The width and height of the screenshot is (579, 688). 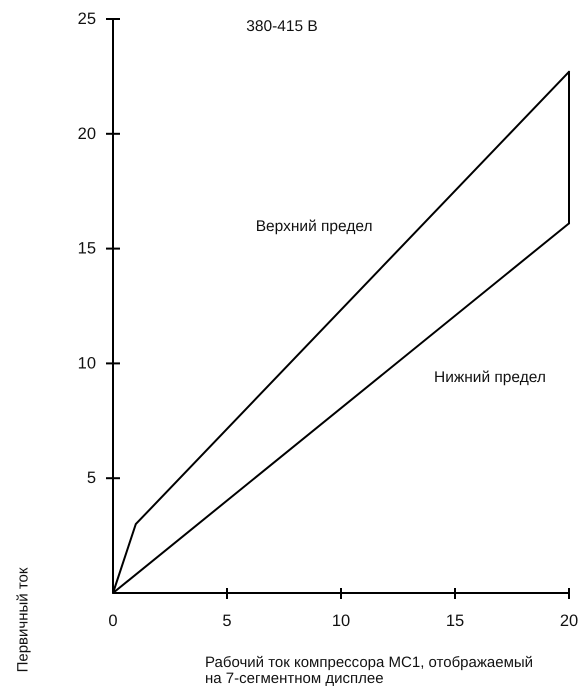 What do you see at coordinates (282, 26) in the screenshot?
I see `chart-title: 380-415 В` at bounding box center [282, 26].